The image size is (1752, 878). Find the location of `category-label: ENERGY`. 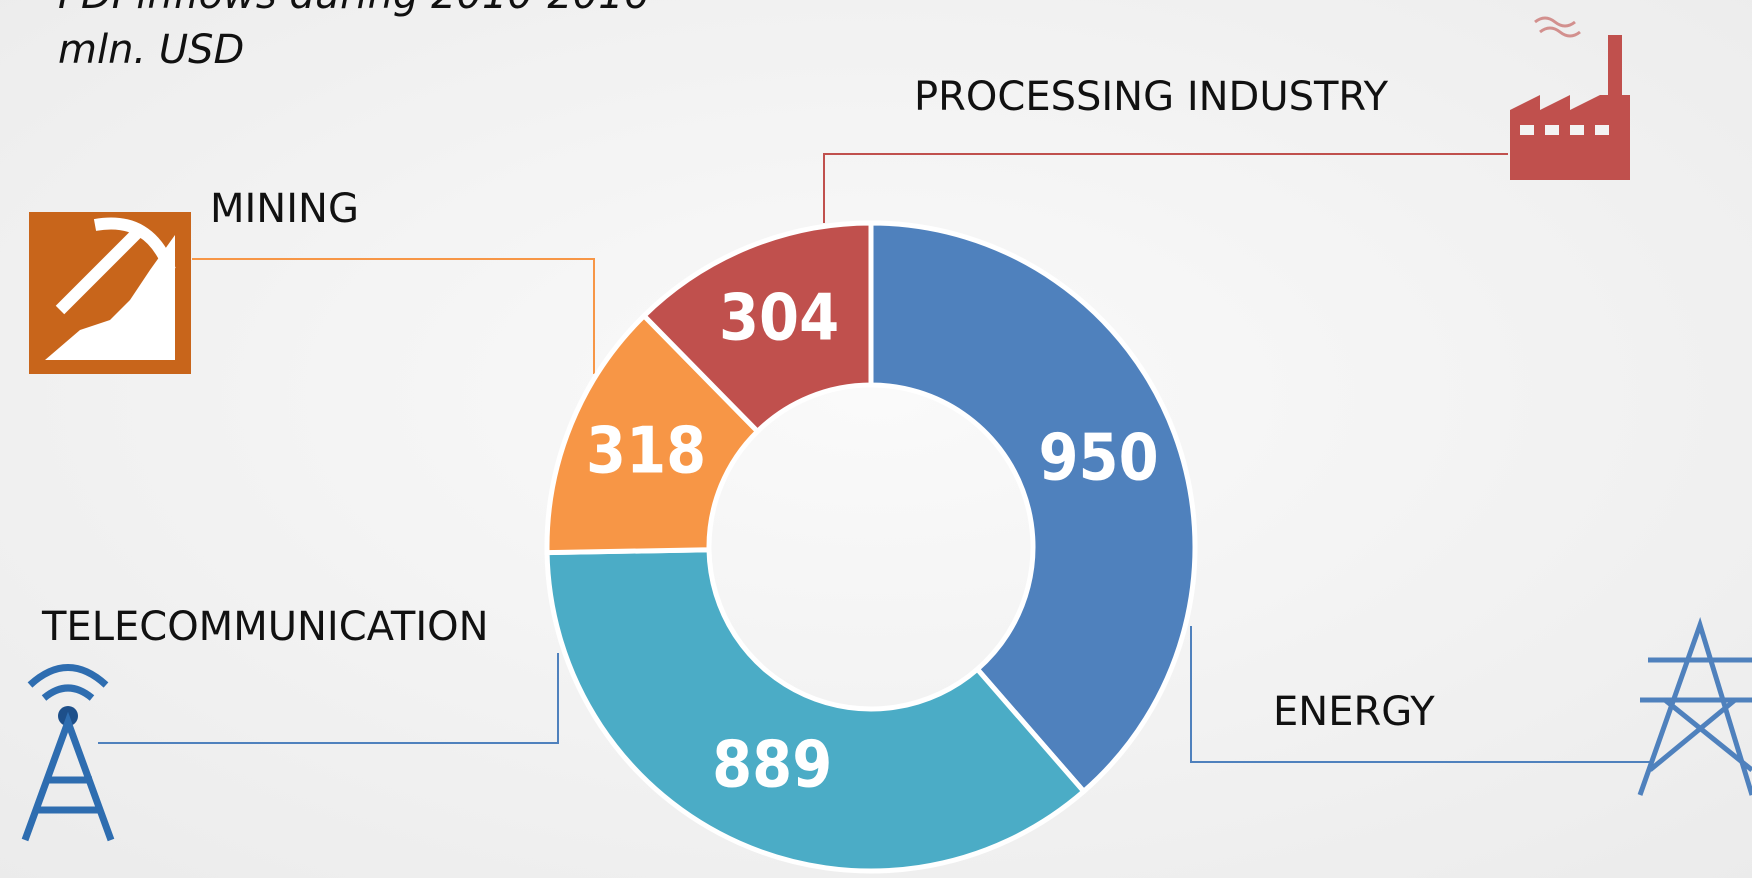

category-label: ENERGY is located at coordinates (1354, 712).